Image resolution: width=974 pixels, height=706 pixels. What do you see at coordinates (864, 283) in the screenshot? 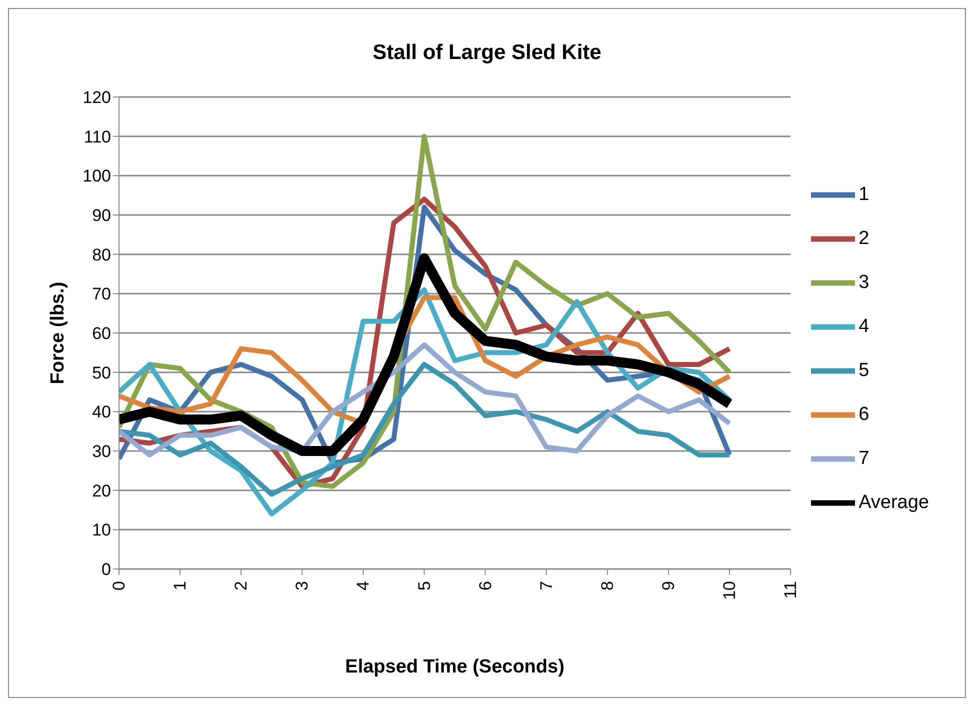
I see `legend-label: 3` at bounding box center [864, 283].